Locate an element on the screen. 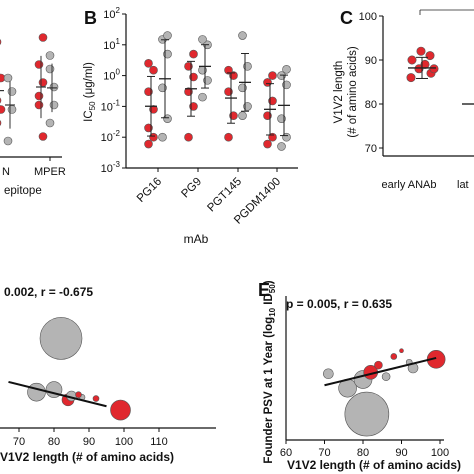 Image resolution: width=474 pixels, height=474 pixels. panel-c-axes: 70 80 90 100 is located at coordinates (416, 84).